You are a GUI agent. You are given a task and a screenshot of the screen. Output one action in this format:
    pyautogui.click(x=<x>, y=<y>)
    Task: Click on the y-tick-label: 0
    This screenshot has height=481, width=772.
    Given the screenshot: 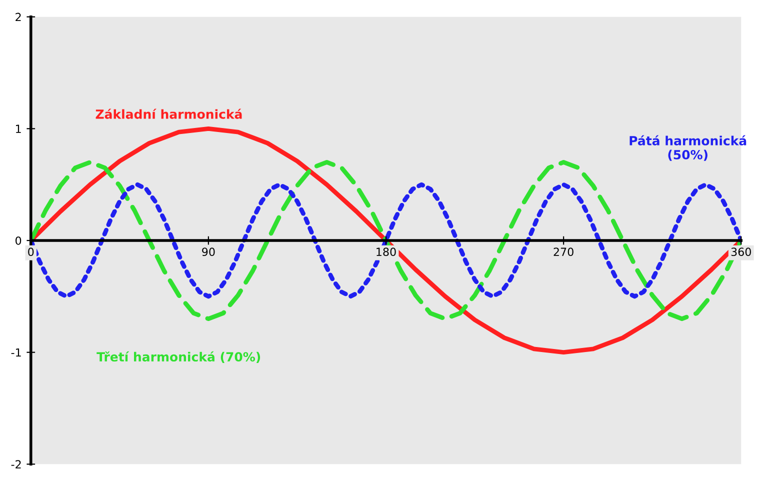 What is the action you would take?
    pyautogui.click(x=19, y=240)
    